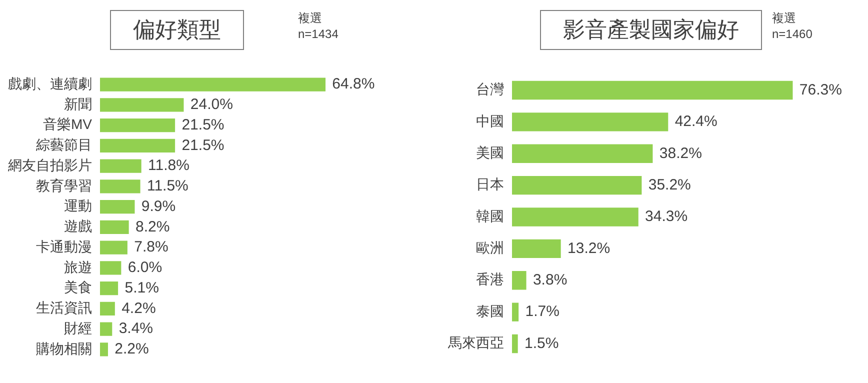  Describe the element at coordinates (490, 89) in the screenshot. I see `y-tick-label: 台灣` at that location.